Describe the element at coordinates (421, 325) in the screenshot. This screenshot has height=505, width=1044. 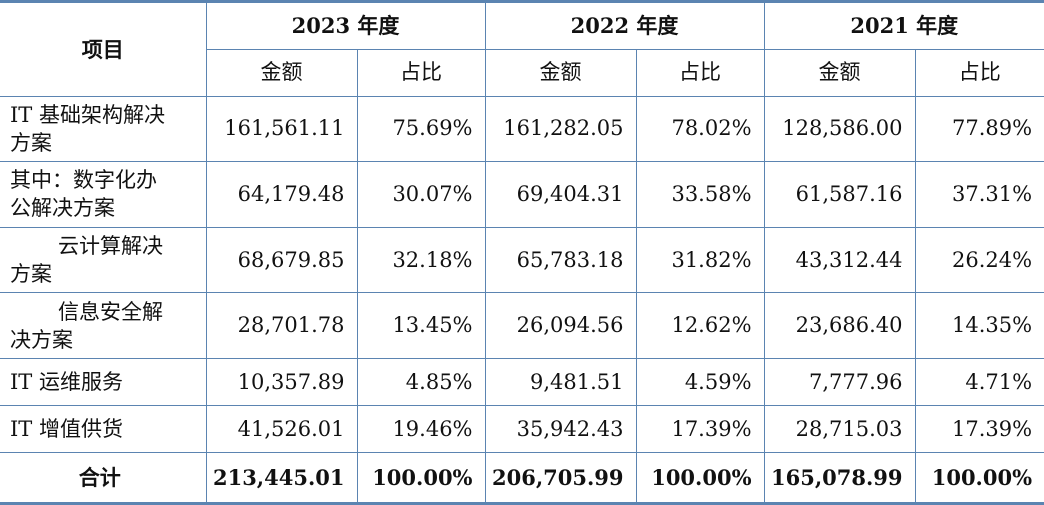
I see `ratio-cell: 13.45%` at that location.